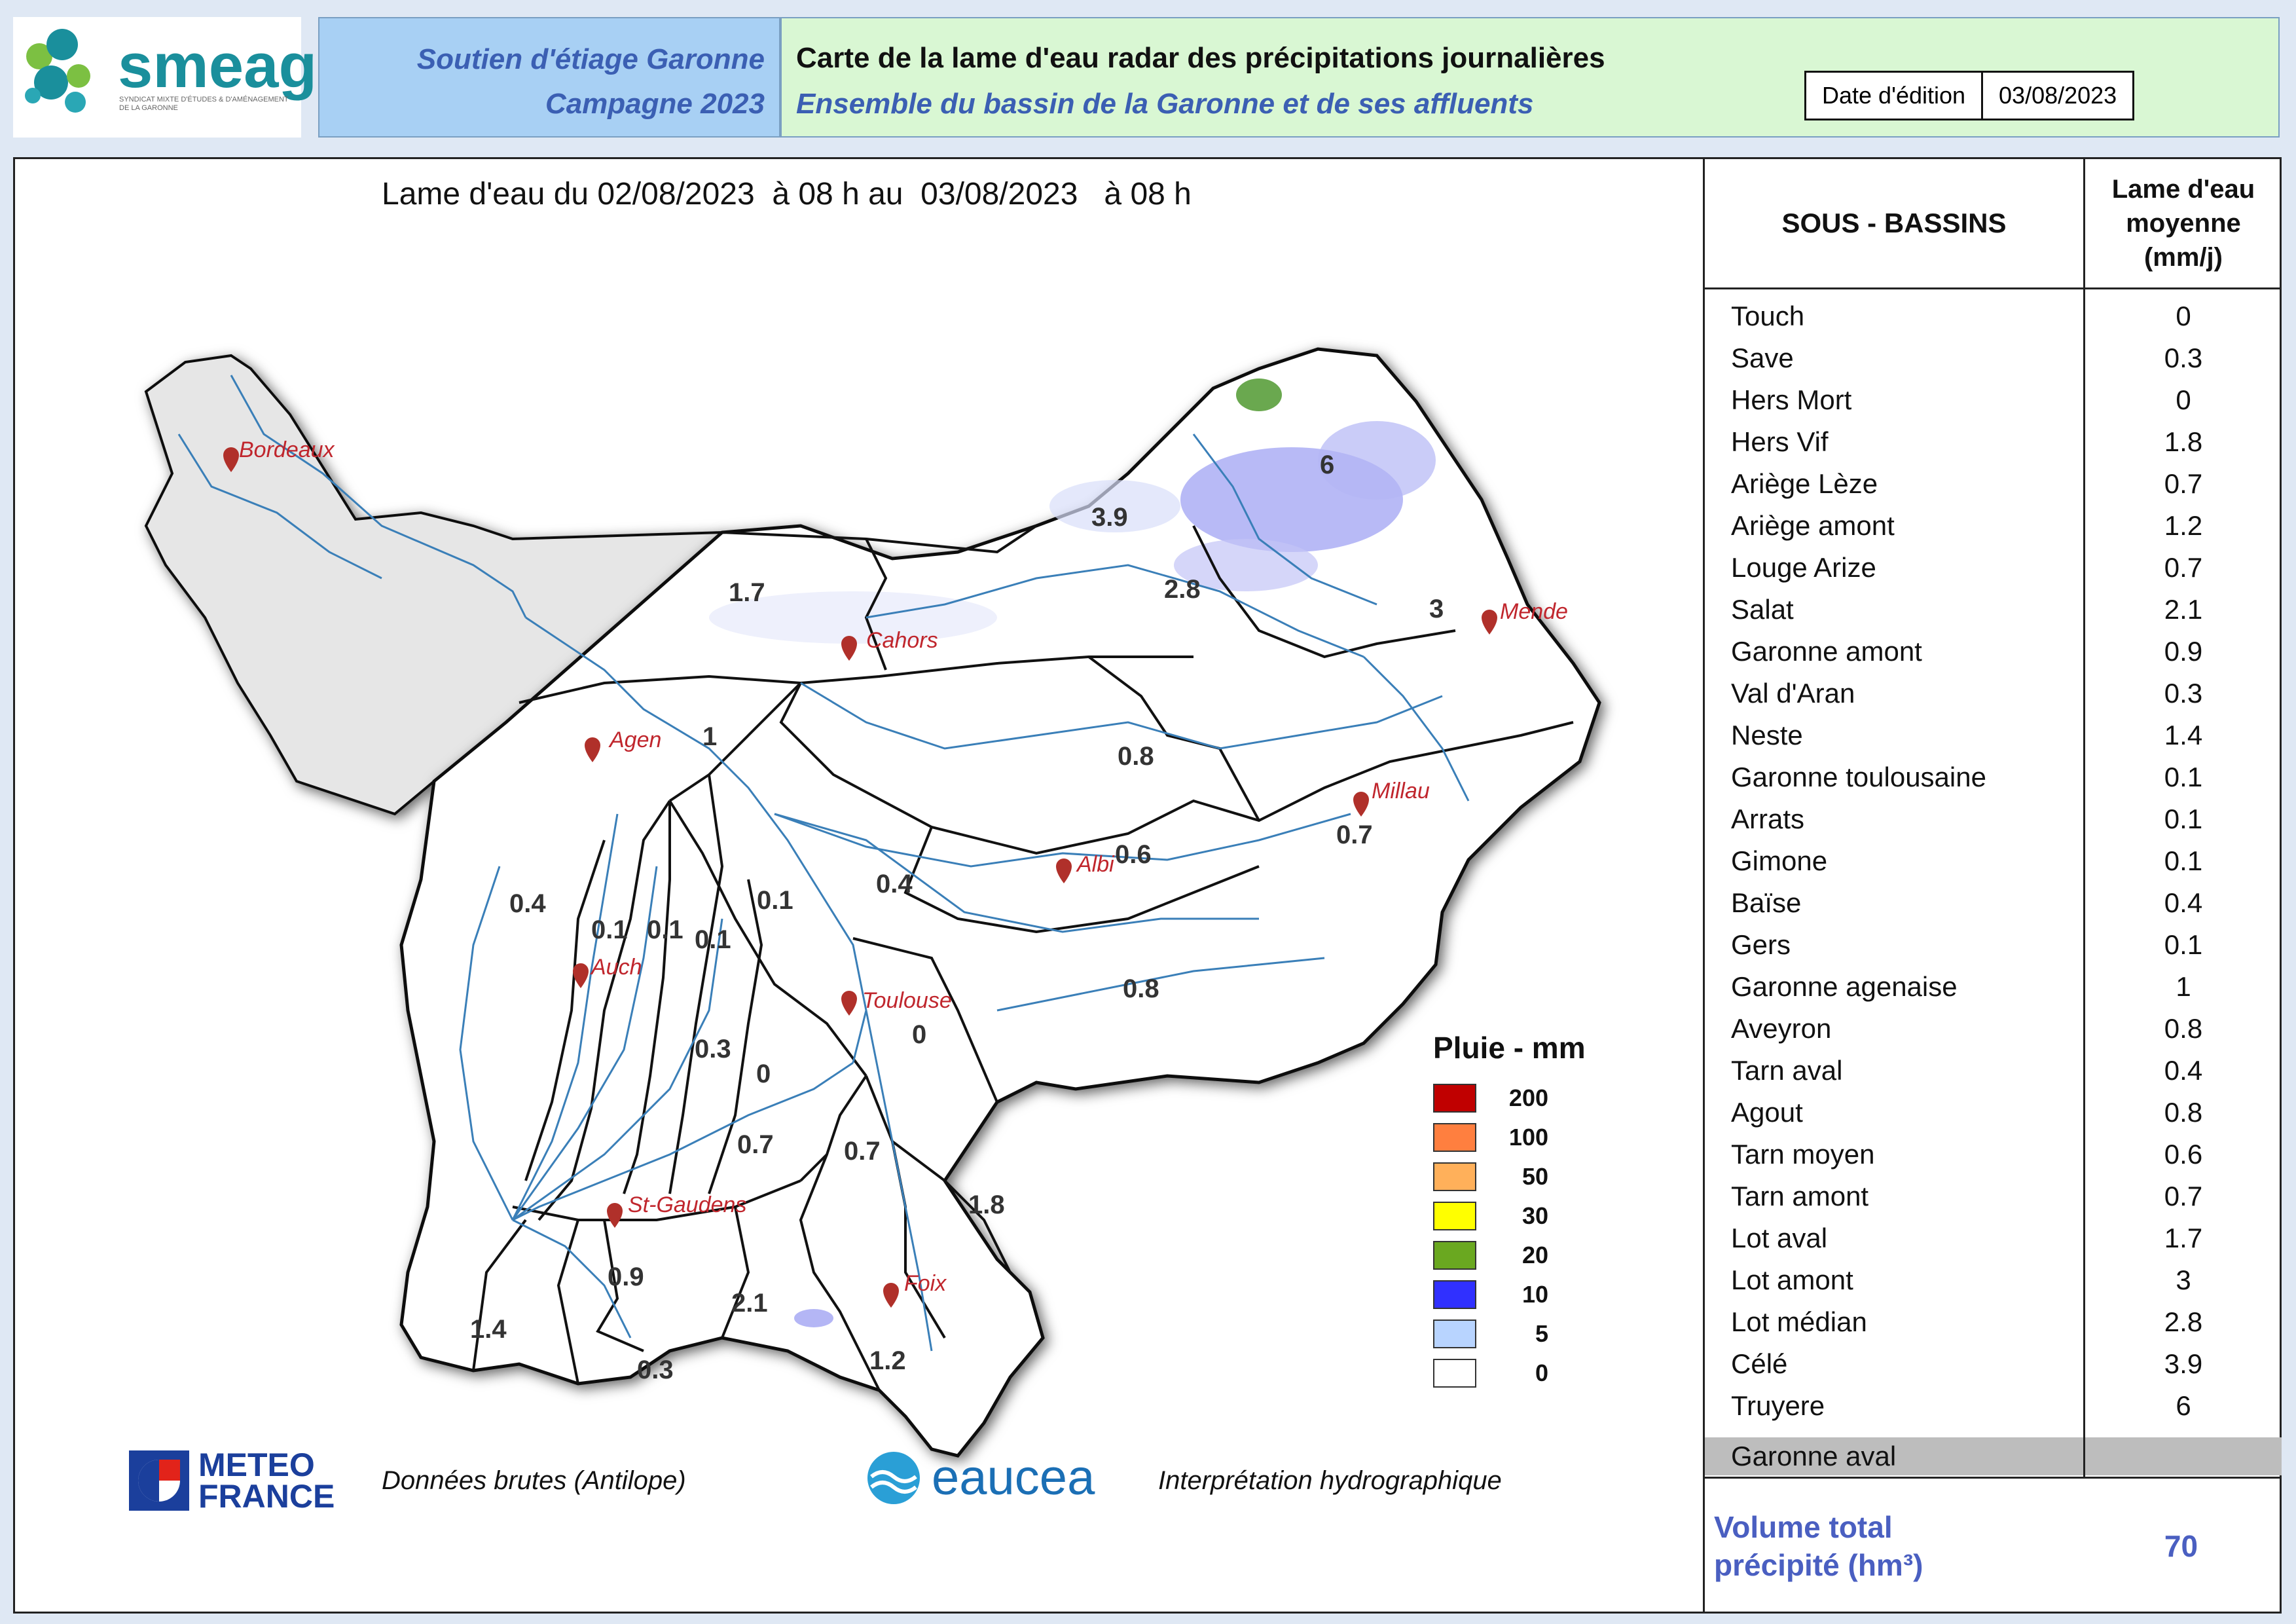 The image size is (2296, 1624). Describe the element at coordinates (2183, 986) in the screenshot. I see `row-value: 1` at that location.